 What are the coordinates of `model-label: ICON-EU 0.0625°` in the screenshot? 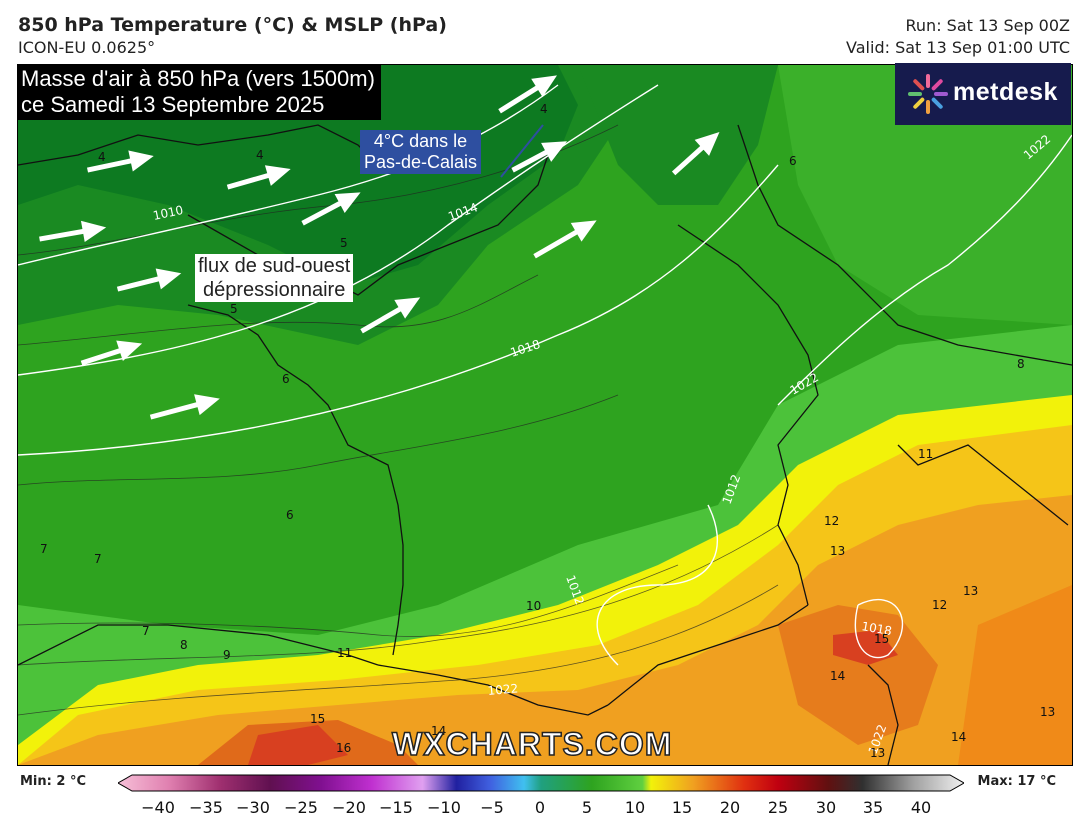 It's located at (87, 47).